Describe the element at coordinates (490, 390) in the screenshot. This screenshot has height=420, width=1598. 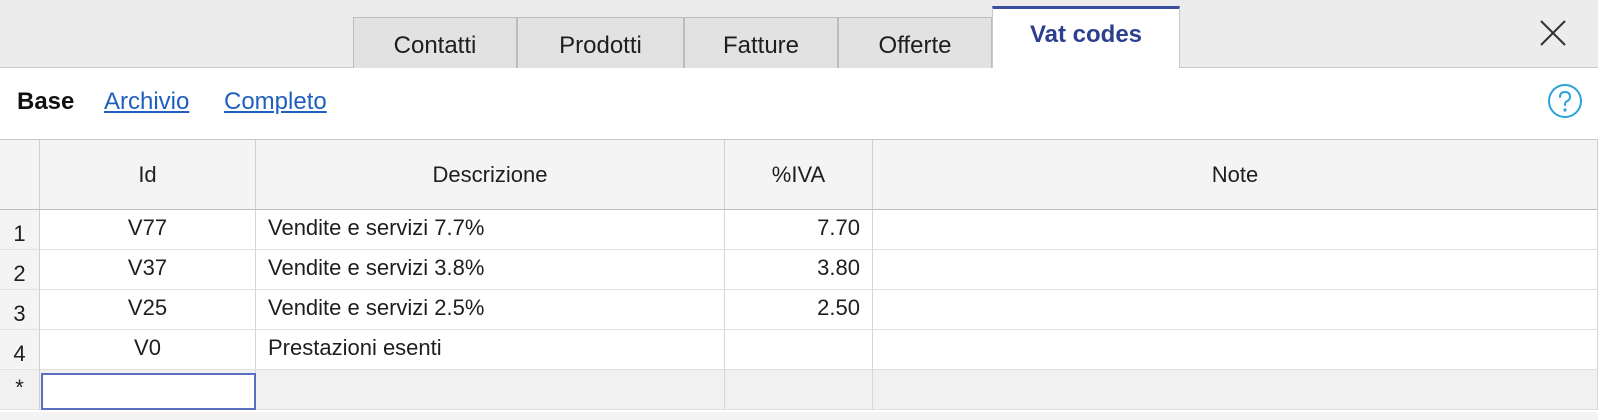
I see `new-cell-descrizione` at that location.